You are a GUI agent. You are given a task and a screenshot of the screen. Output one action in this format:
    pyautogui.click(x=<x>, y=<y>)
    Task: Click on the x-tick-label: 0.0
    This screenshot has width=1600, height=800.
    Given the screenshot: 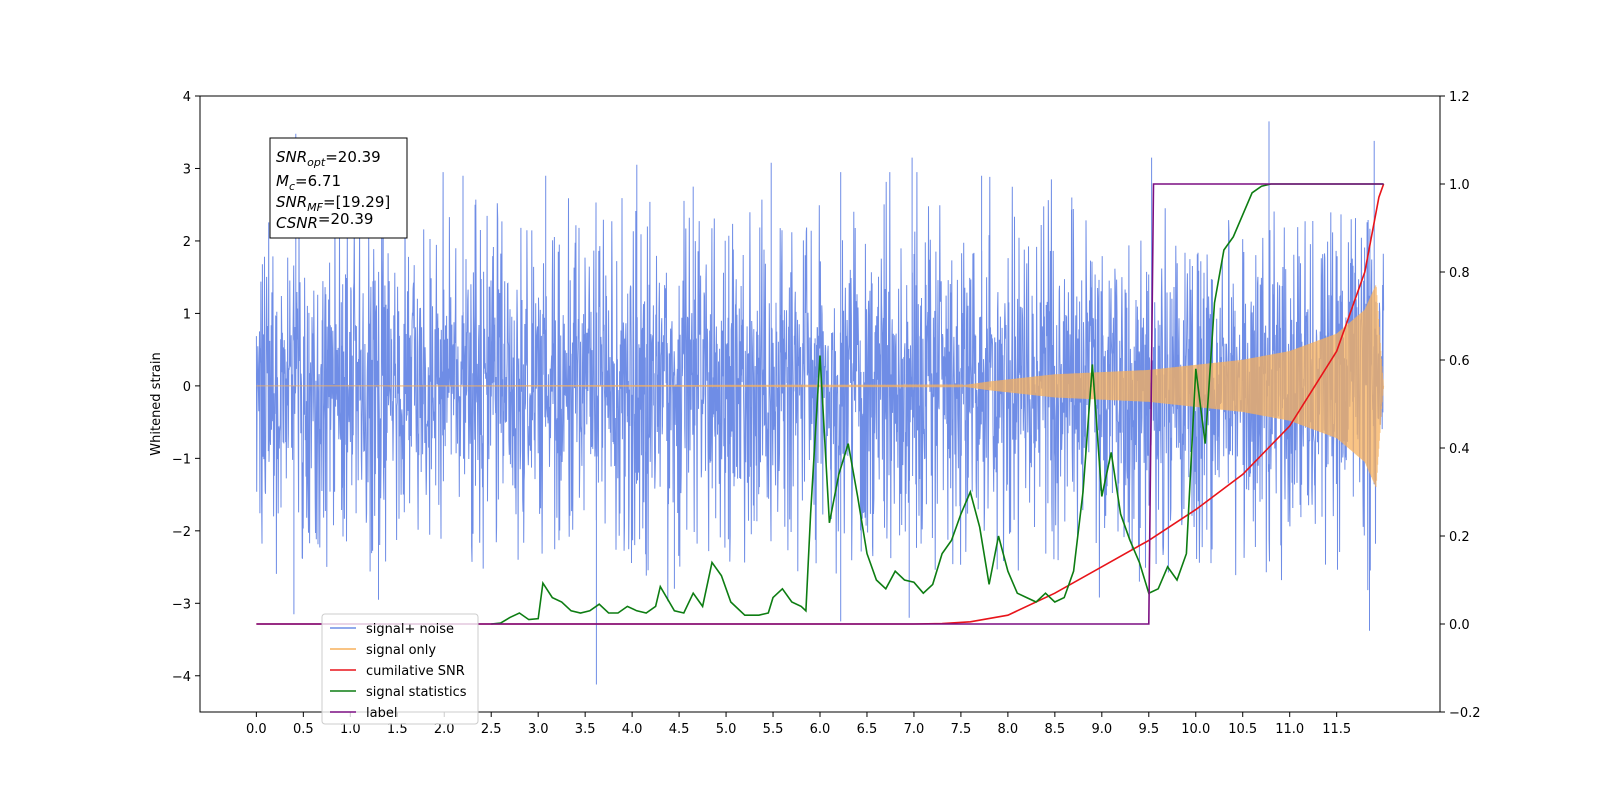 What is the action you would take?
    pyautogui.click(x=256, y=729)
    